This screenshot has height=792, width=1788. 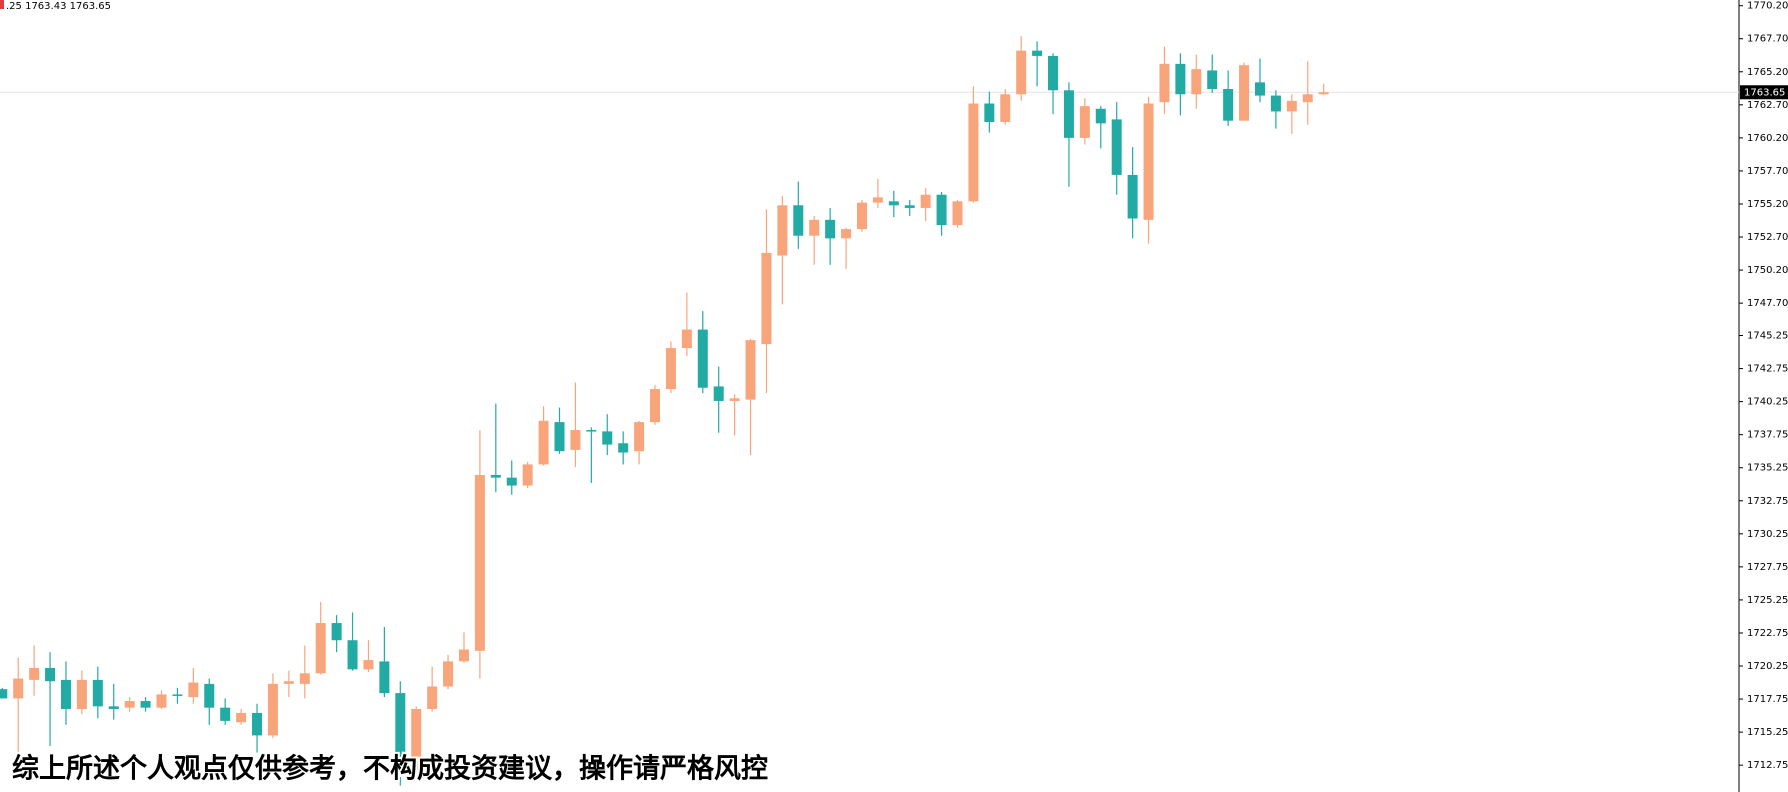 What do you see at coordinates (1767, 6) in the screenshot?
I see `y-tick-label: 1770.20` at bounding box center [1767, 6].